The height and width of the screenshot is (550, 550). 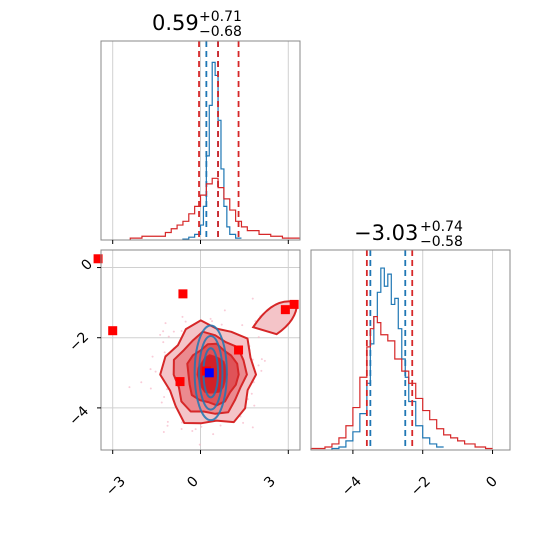 I want to click on scatter-x-tick-labels: −3 0 3, so click(x=191, y=487).